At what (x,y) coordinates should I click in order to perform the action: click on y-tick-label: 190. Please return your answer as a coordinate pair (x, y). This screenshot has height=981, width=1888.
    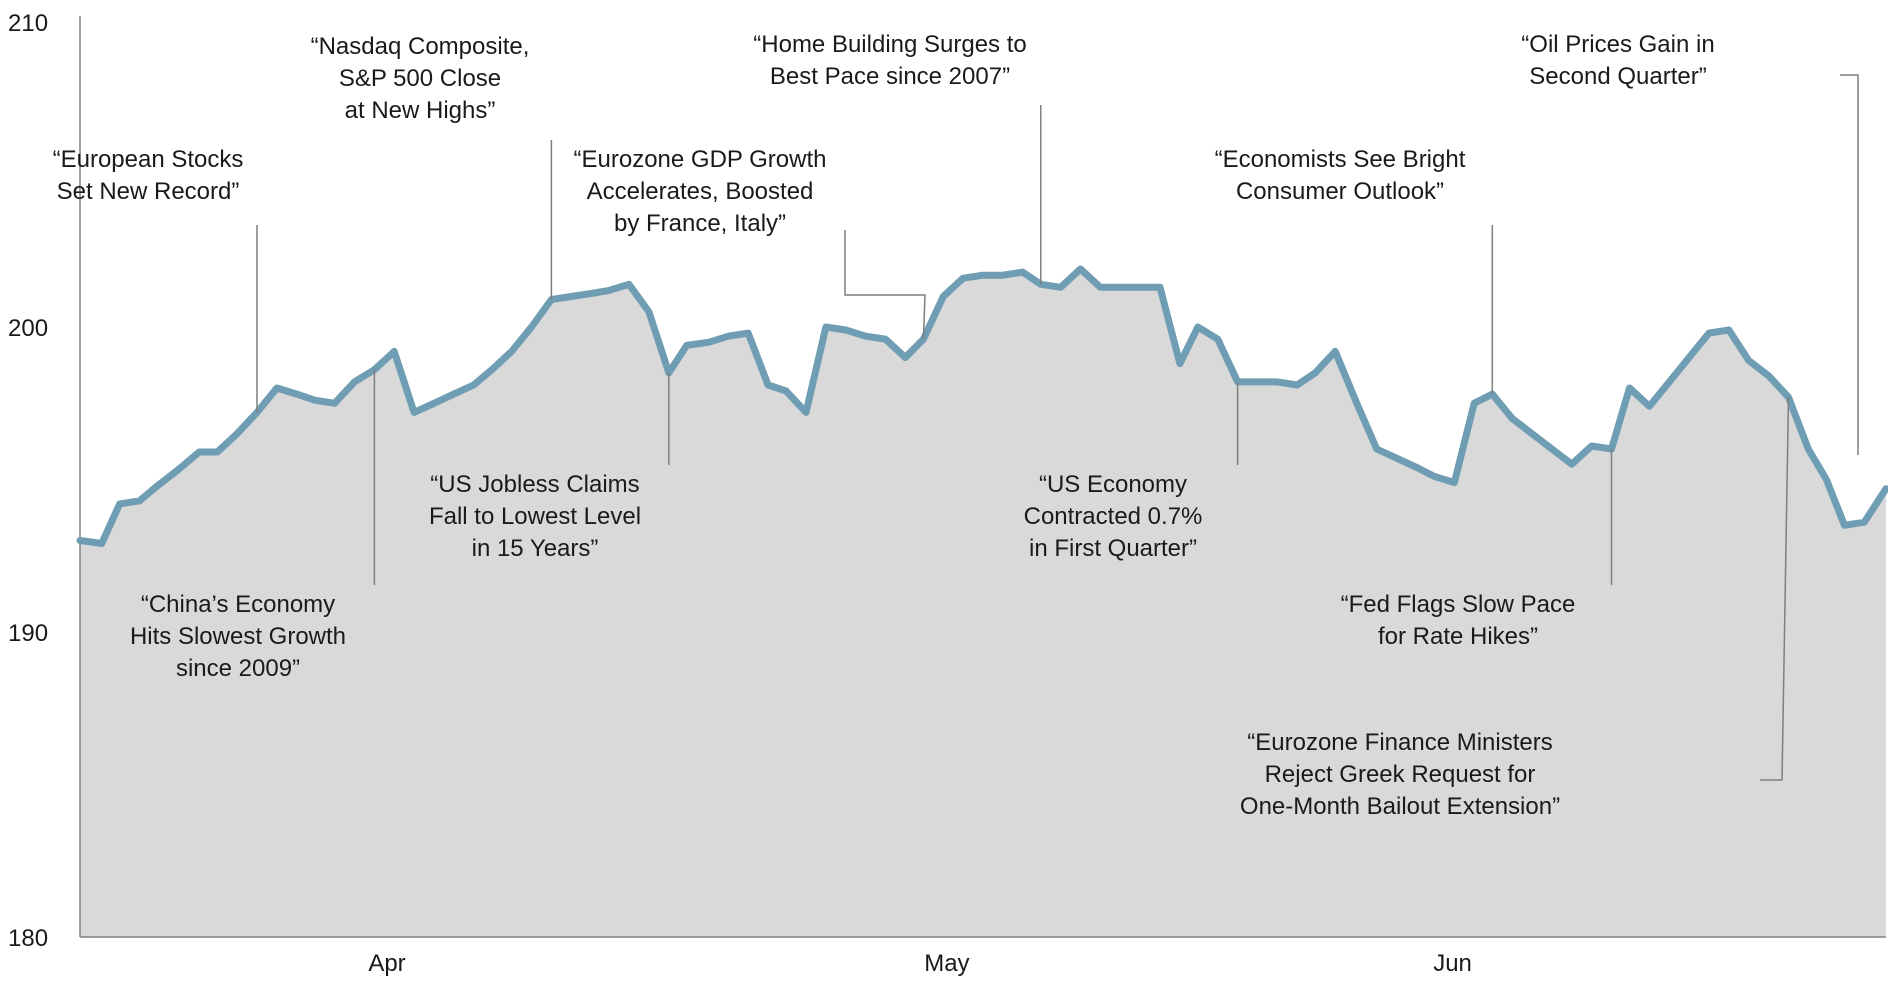
    Looking at the image, I should click on (28, 633).